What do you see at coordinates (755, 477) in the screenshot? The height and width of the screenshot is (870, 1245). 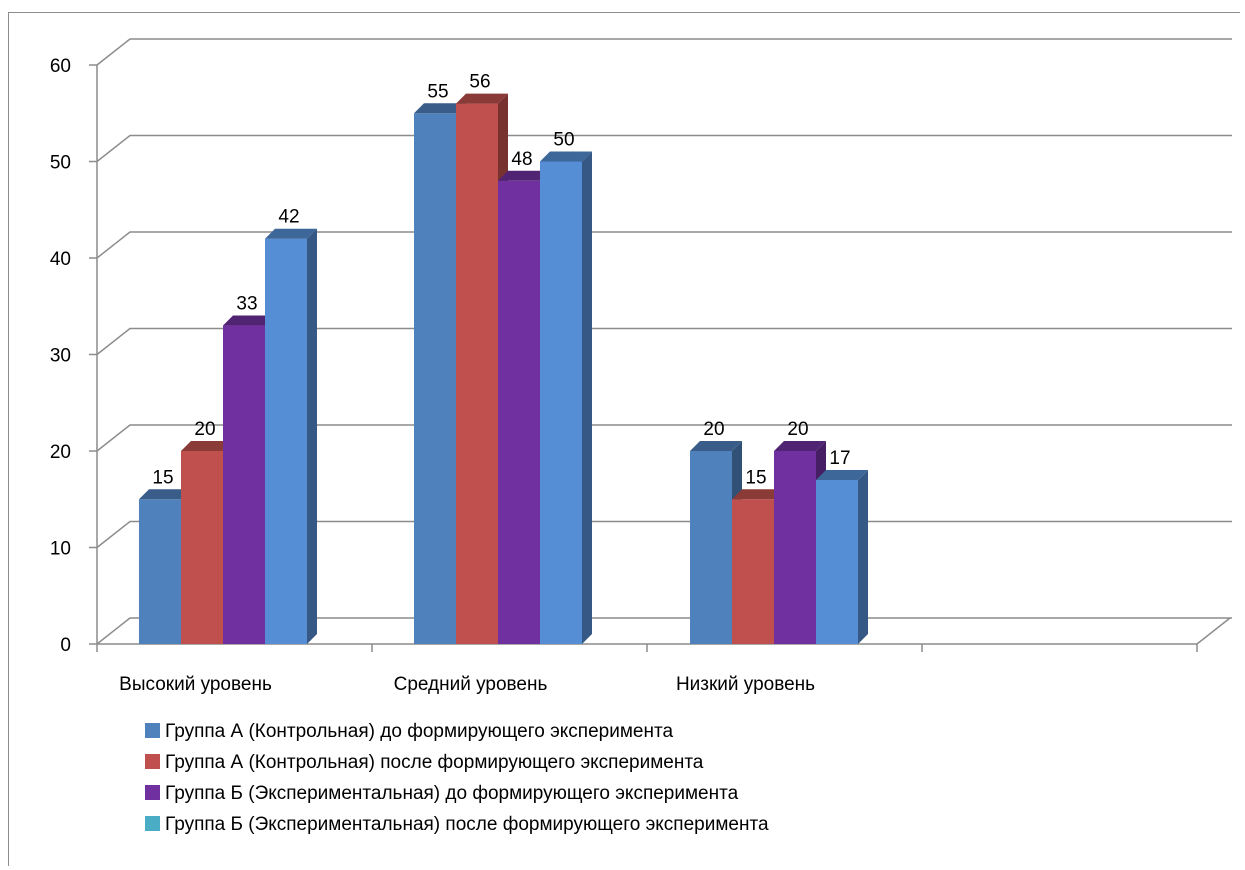 I see `data-label-s1-c2: 15` at bounding box center [755, 477].